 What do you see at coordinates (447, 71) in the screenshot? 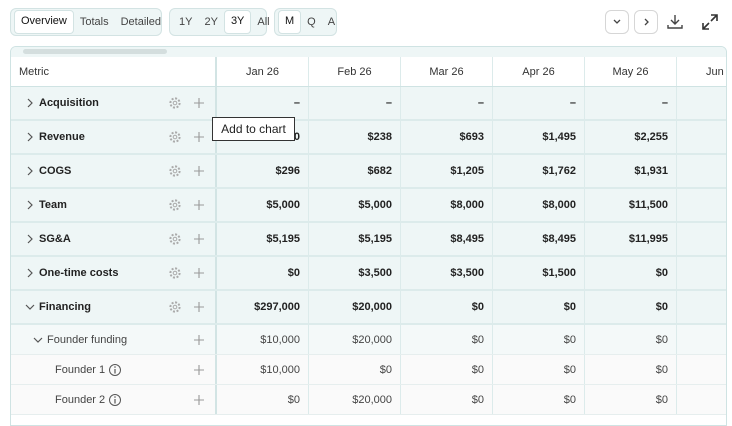
I see `column-header: Mar 26` at bounding box center [447, 71].